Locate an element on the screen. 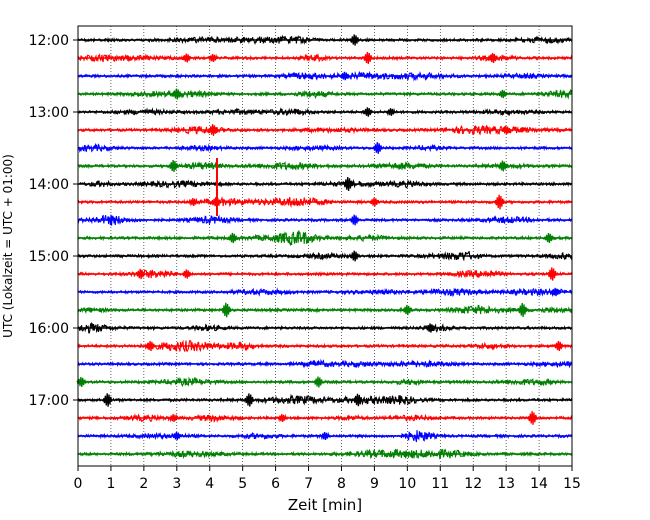 This screenshot has width=650, height=520. y-tick-label: 17:00 is located at coordinates (49, 401).